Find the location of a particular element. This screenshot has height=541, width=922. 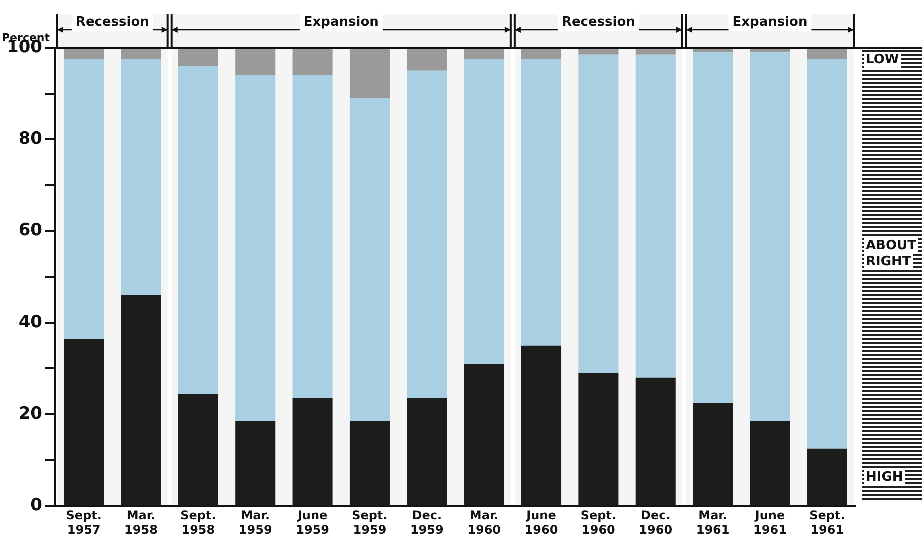

x-tick-label: Mar. 1960 is located at coordinates (485, 522).